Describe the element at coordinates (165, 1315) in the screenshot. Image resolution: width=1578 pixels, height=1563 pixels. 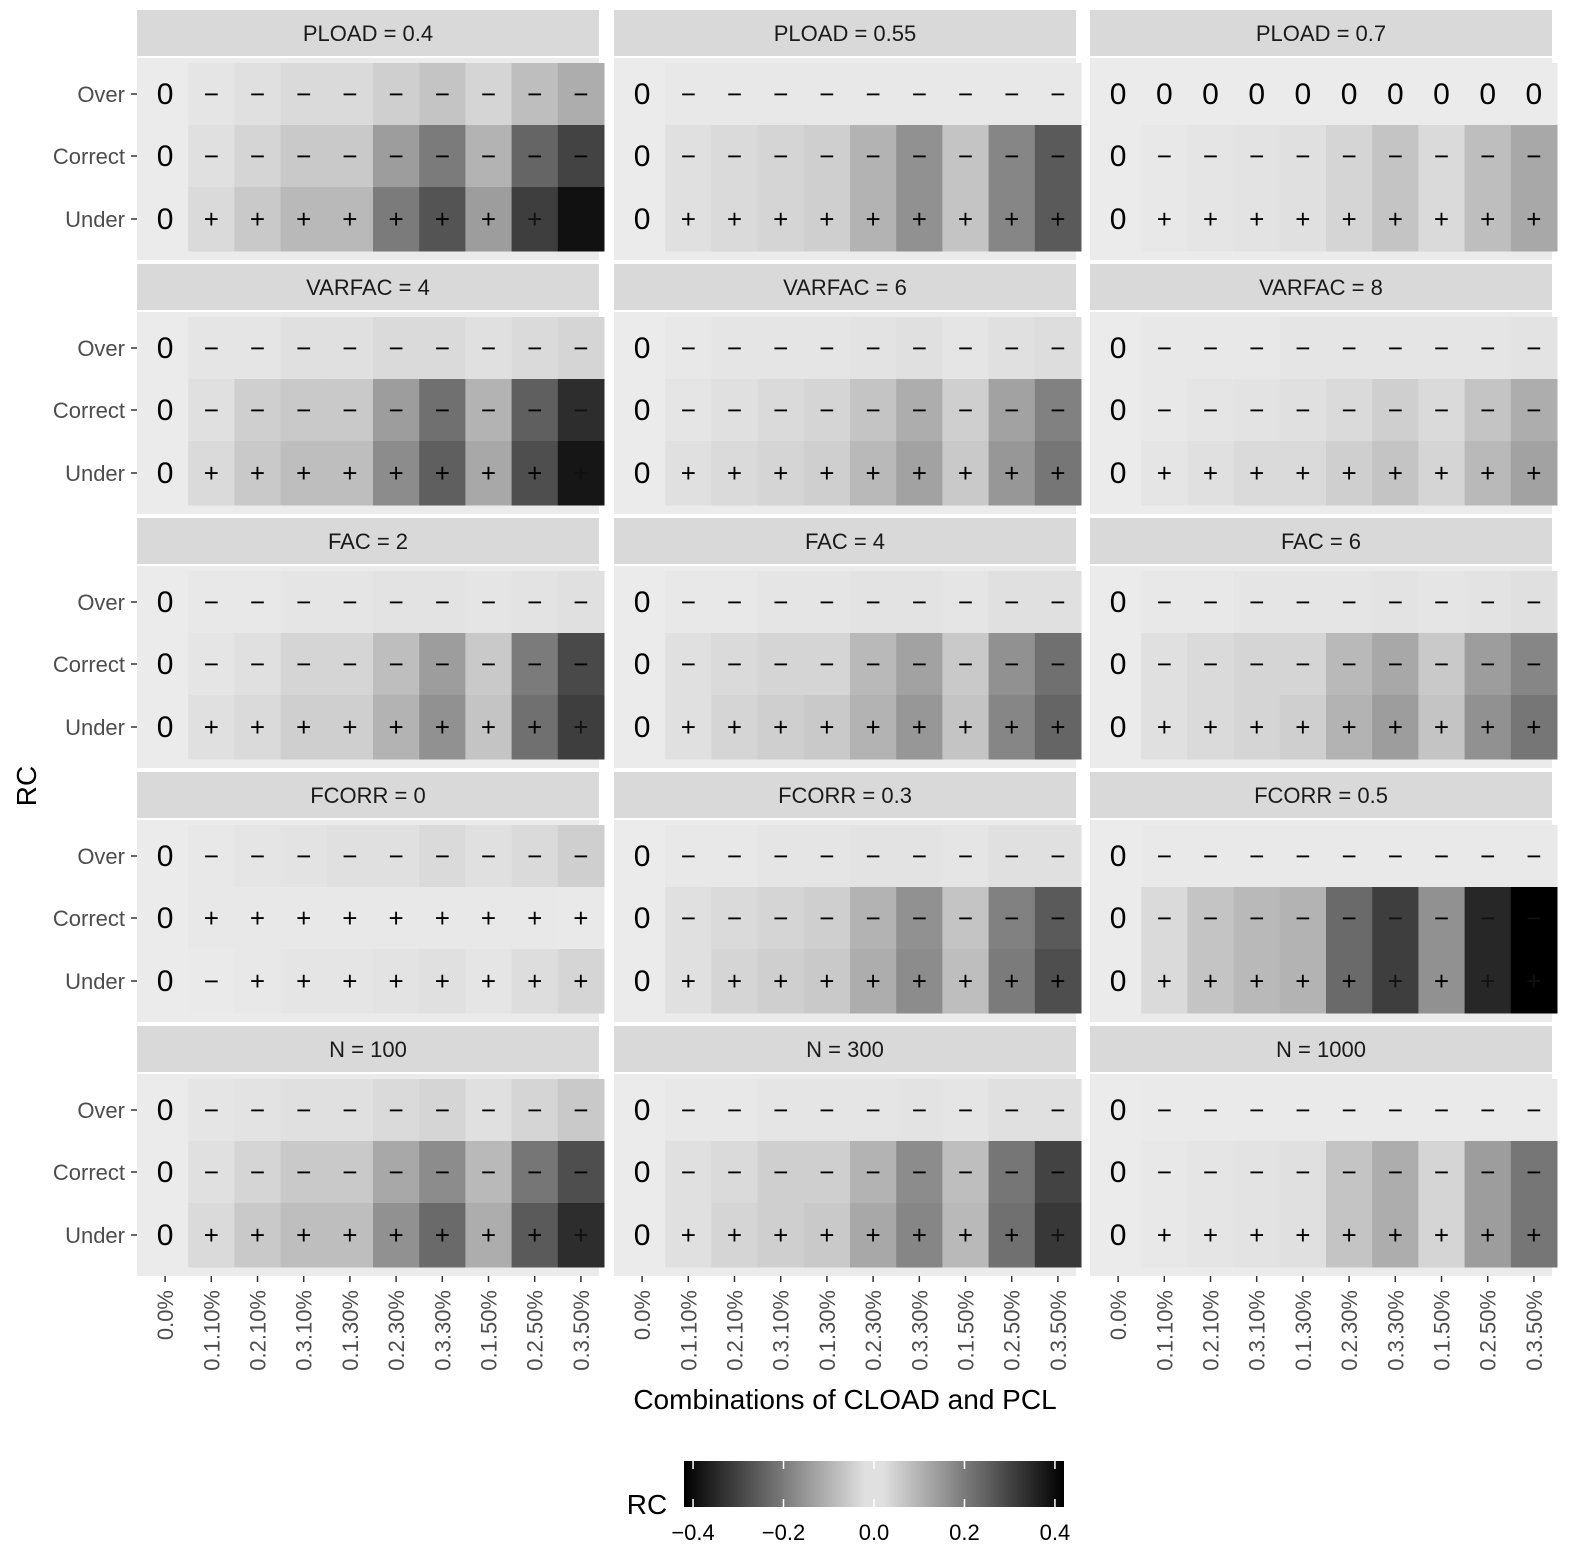
I see `x-tick-label: 0.0%` at that location.